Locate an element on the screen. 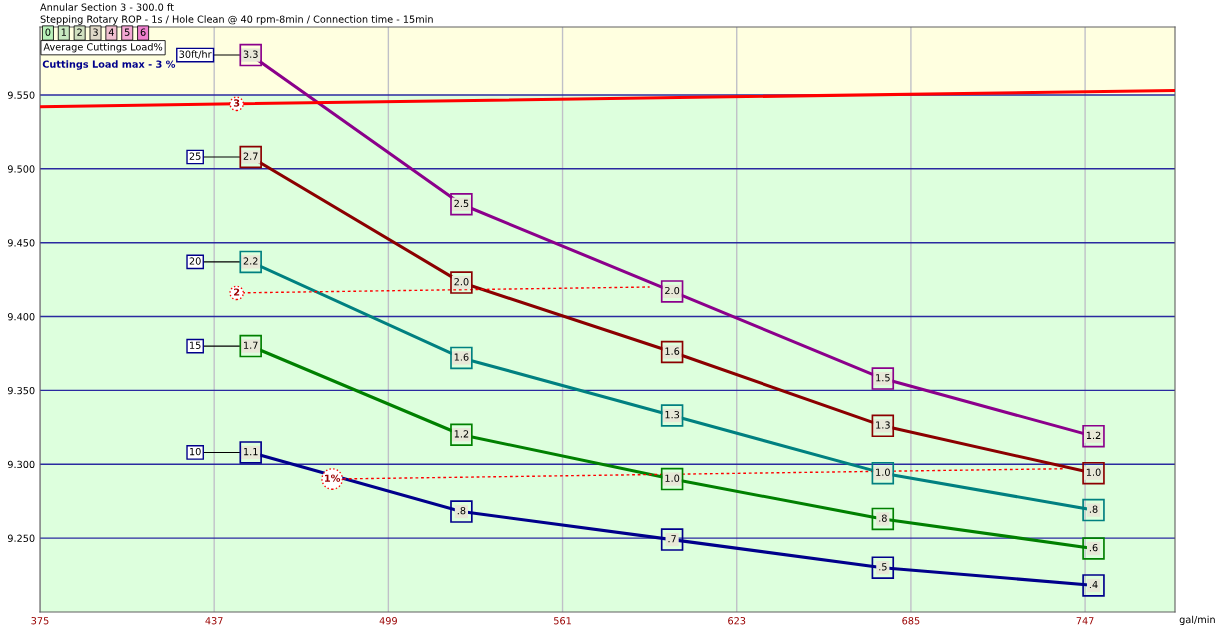  y-tick-label: 9.300 is located at coordinates (21, 464).